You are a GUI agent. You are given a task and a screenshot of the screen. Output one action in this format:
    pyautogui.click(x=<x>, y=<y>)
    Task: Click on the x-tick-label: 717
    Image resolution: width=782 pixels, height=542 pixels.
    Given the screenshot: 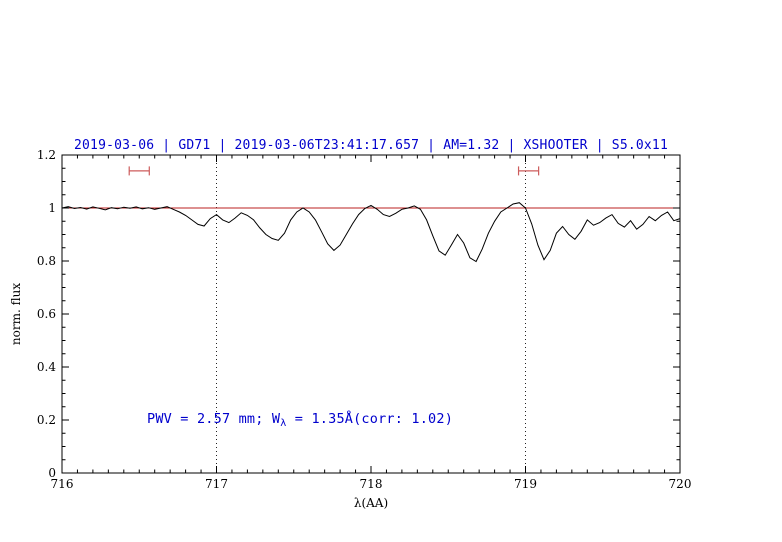 What is the action you would take?
    pyautogui.click(x=216, y=484)
    